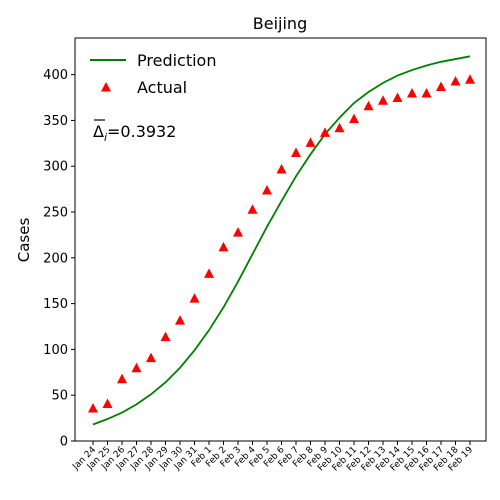 The image size is (500, 500). I want to click on y-tick-label: 350, so click(55, 121).